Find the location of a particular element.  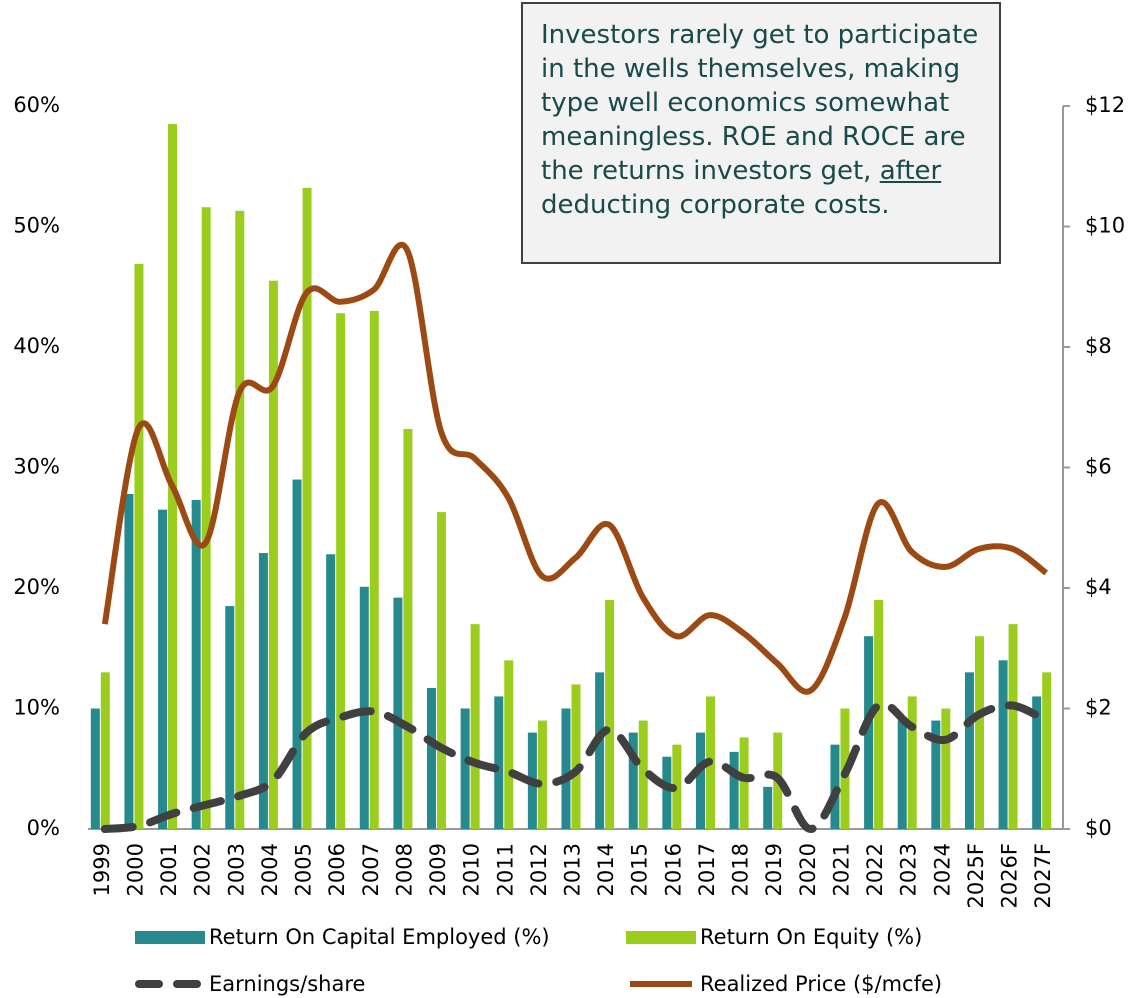

line-series is located at coordinates (575, 766).